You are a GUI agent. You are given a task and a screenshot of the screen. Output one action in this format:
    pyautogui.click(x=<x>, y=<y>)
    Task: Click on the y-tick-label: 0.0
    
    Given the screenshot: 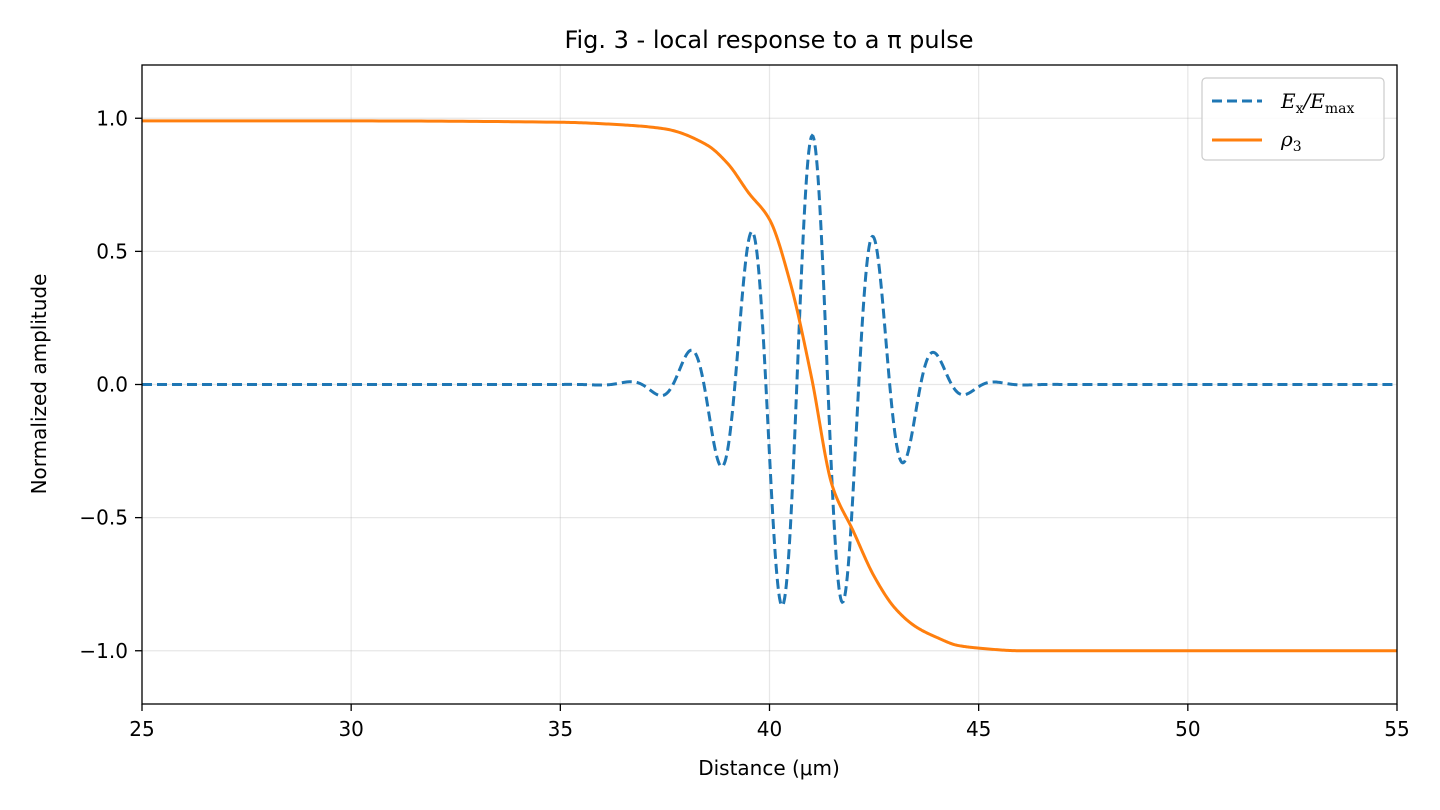 What is the action you would take?
    pyautogui.click(x=112, y=385)
    